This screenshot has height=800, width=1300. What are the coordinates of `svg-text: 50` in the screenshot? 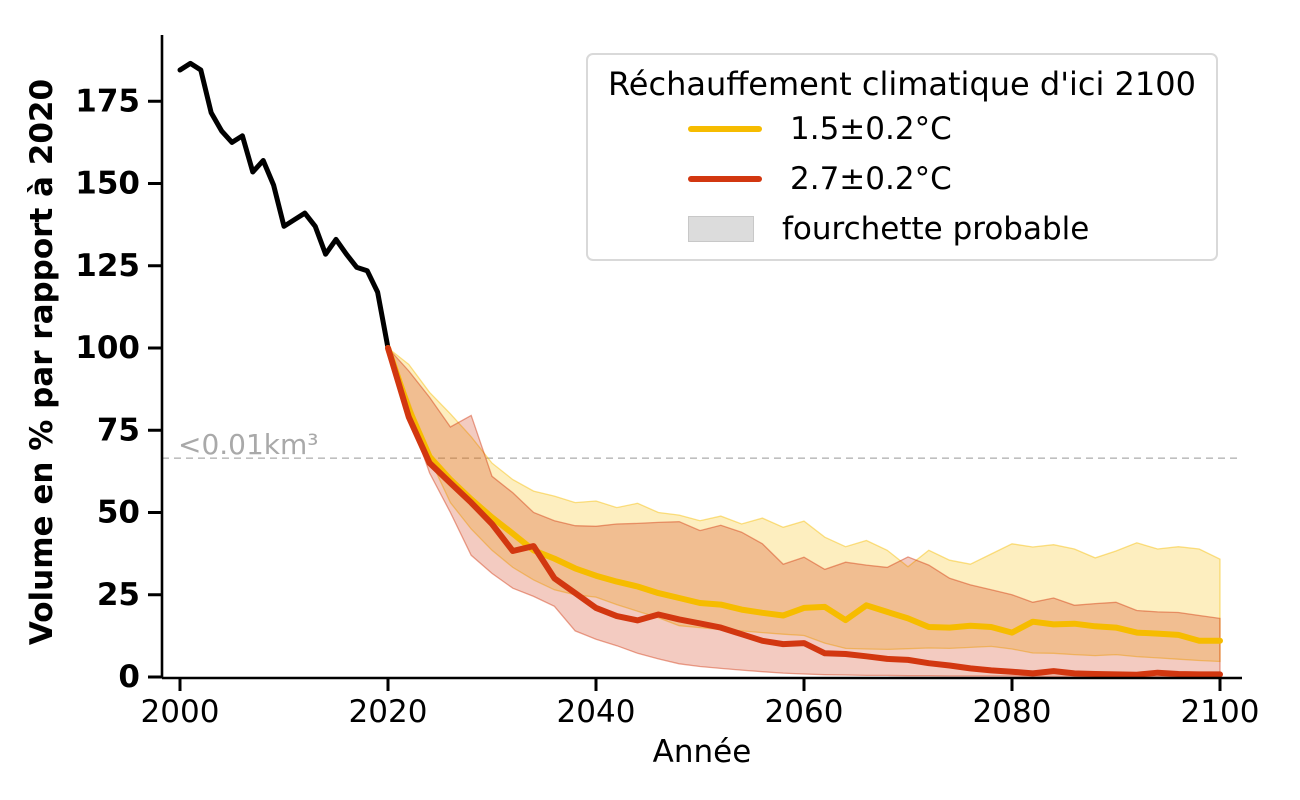 It's located at (118, 513).